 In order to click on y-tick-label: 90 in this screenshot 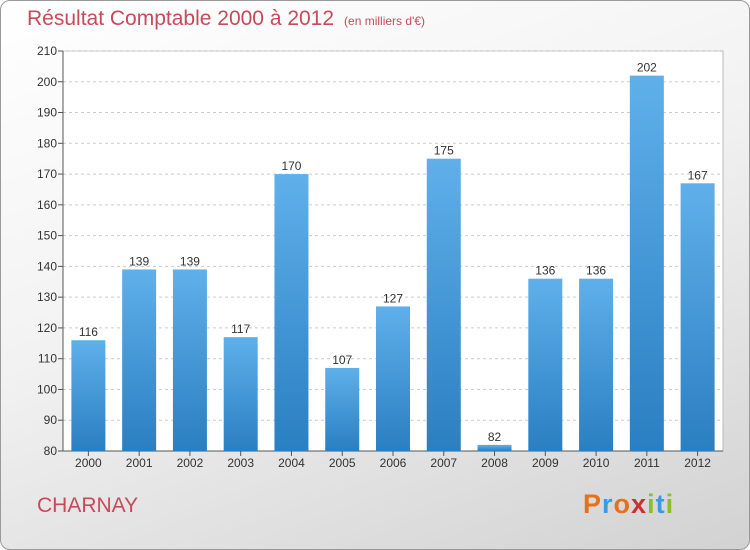, I will do `click(51, 420)`.